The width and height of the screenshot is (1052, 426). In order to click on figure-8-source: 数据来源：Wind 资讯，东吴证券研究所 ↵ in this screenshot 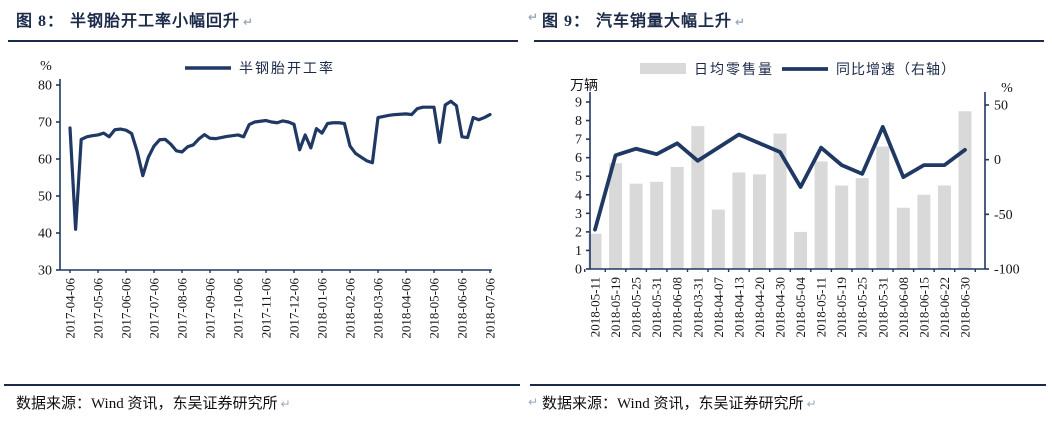, I will do `click(267, 402)`.